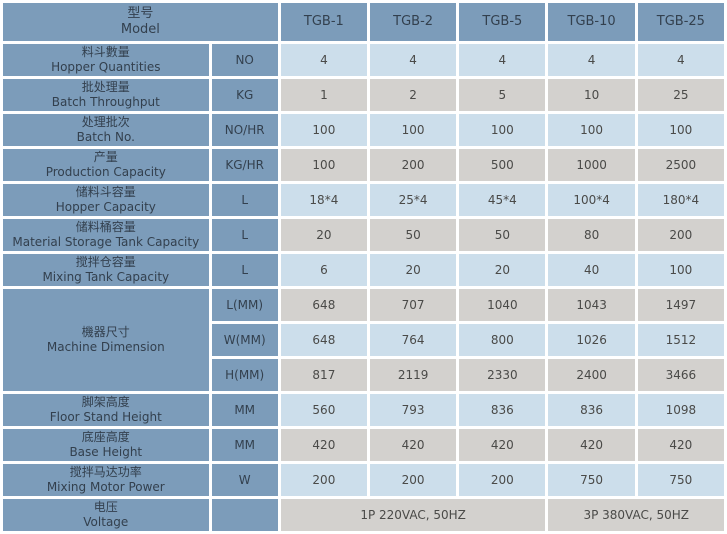 This screenshot has width=727, height=534. What do you see at coordinates (105, 157) in the screenshot?
I see `row-label-zh: 产量` at bounding box center [105, 157].